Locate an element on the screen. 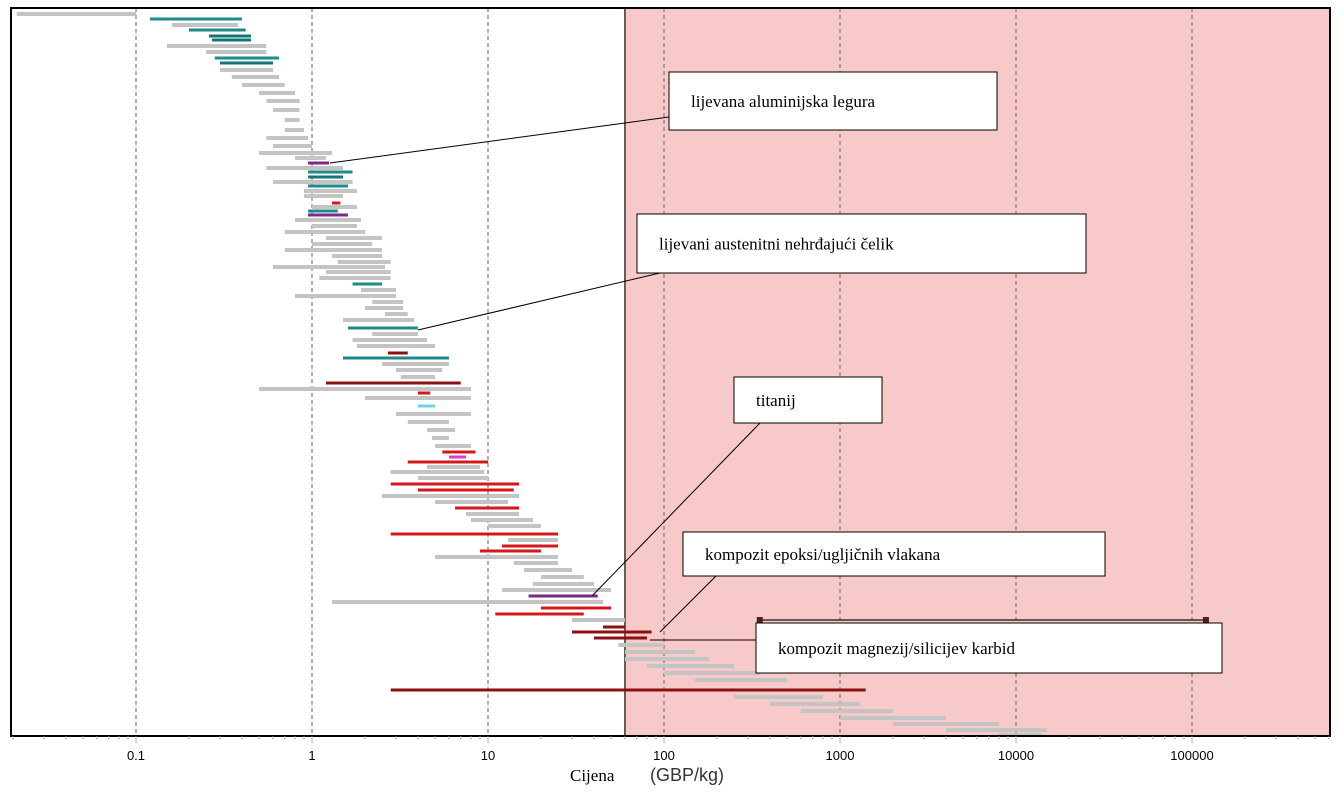 This screenshot has width=1341, height=798. x-tick-label: 10 is located at coordinates (488, 755).